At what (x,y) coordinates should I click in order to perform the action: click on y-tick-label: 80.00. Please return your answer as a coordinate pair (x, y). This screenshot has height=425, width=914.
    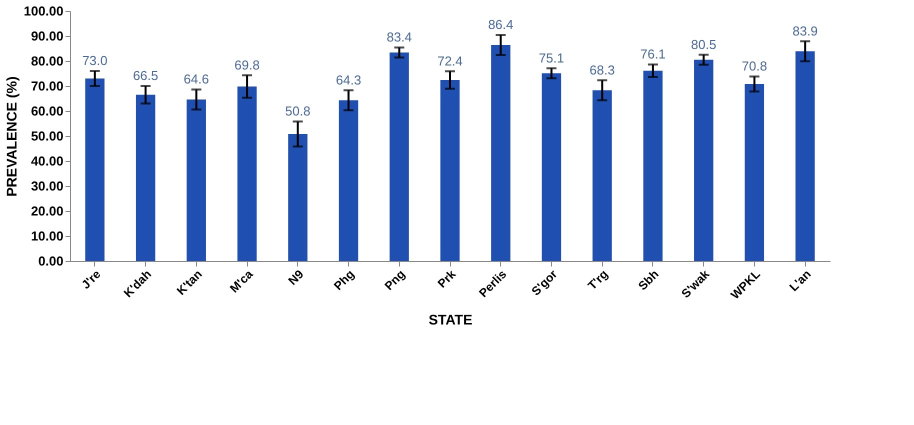
    Looking at the image, I should click on (47, 61).